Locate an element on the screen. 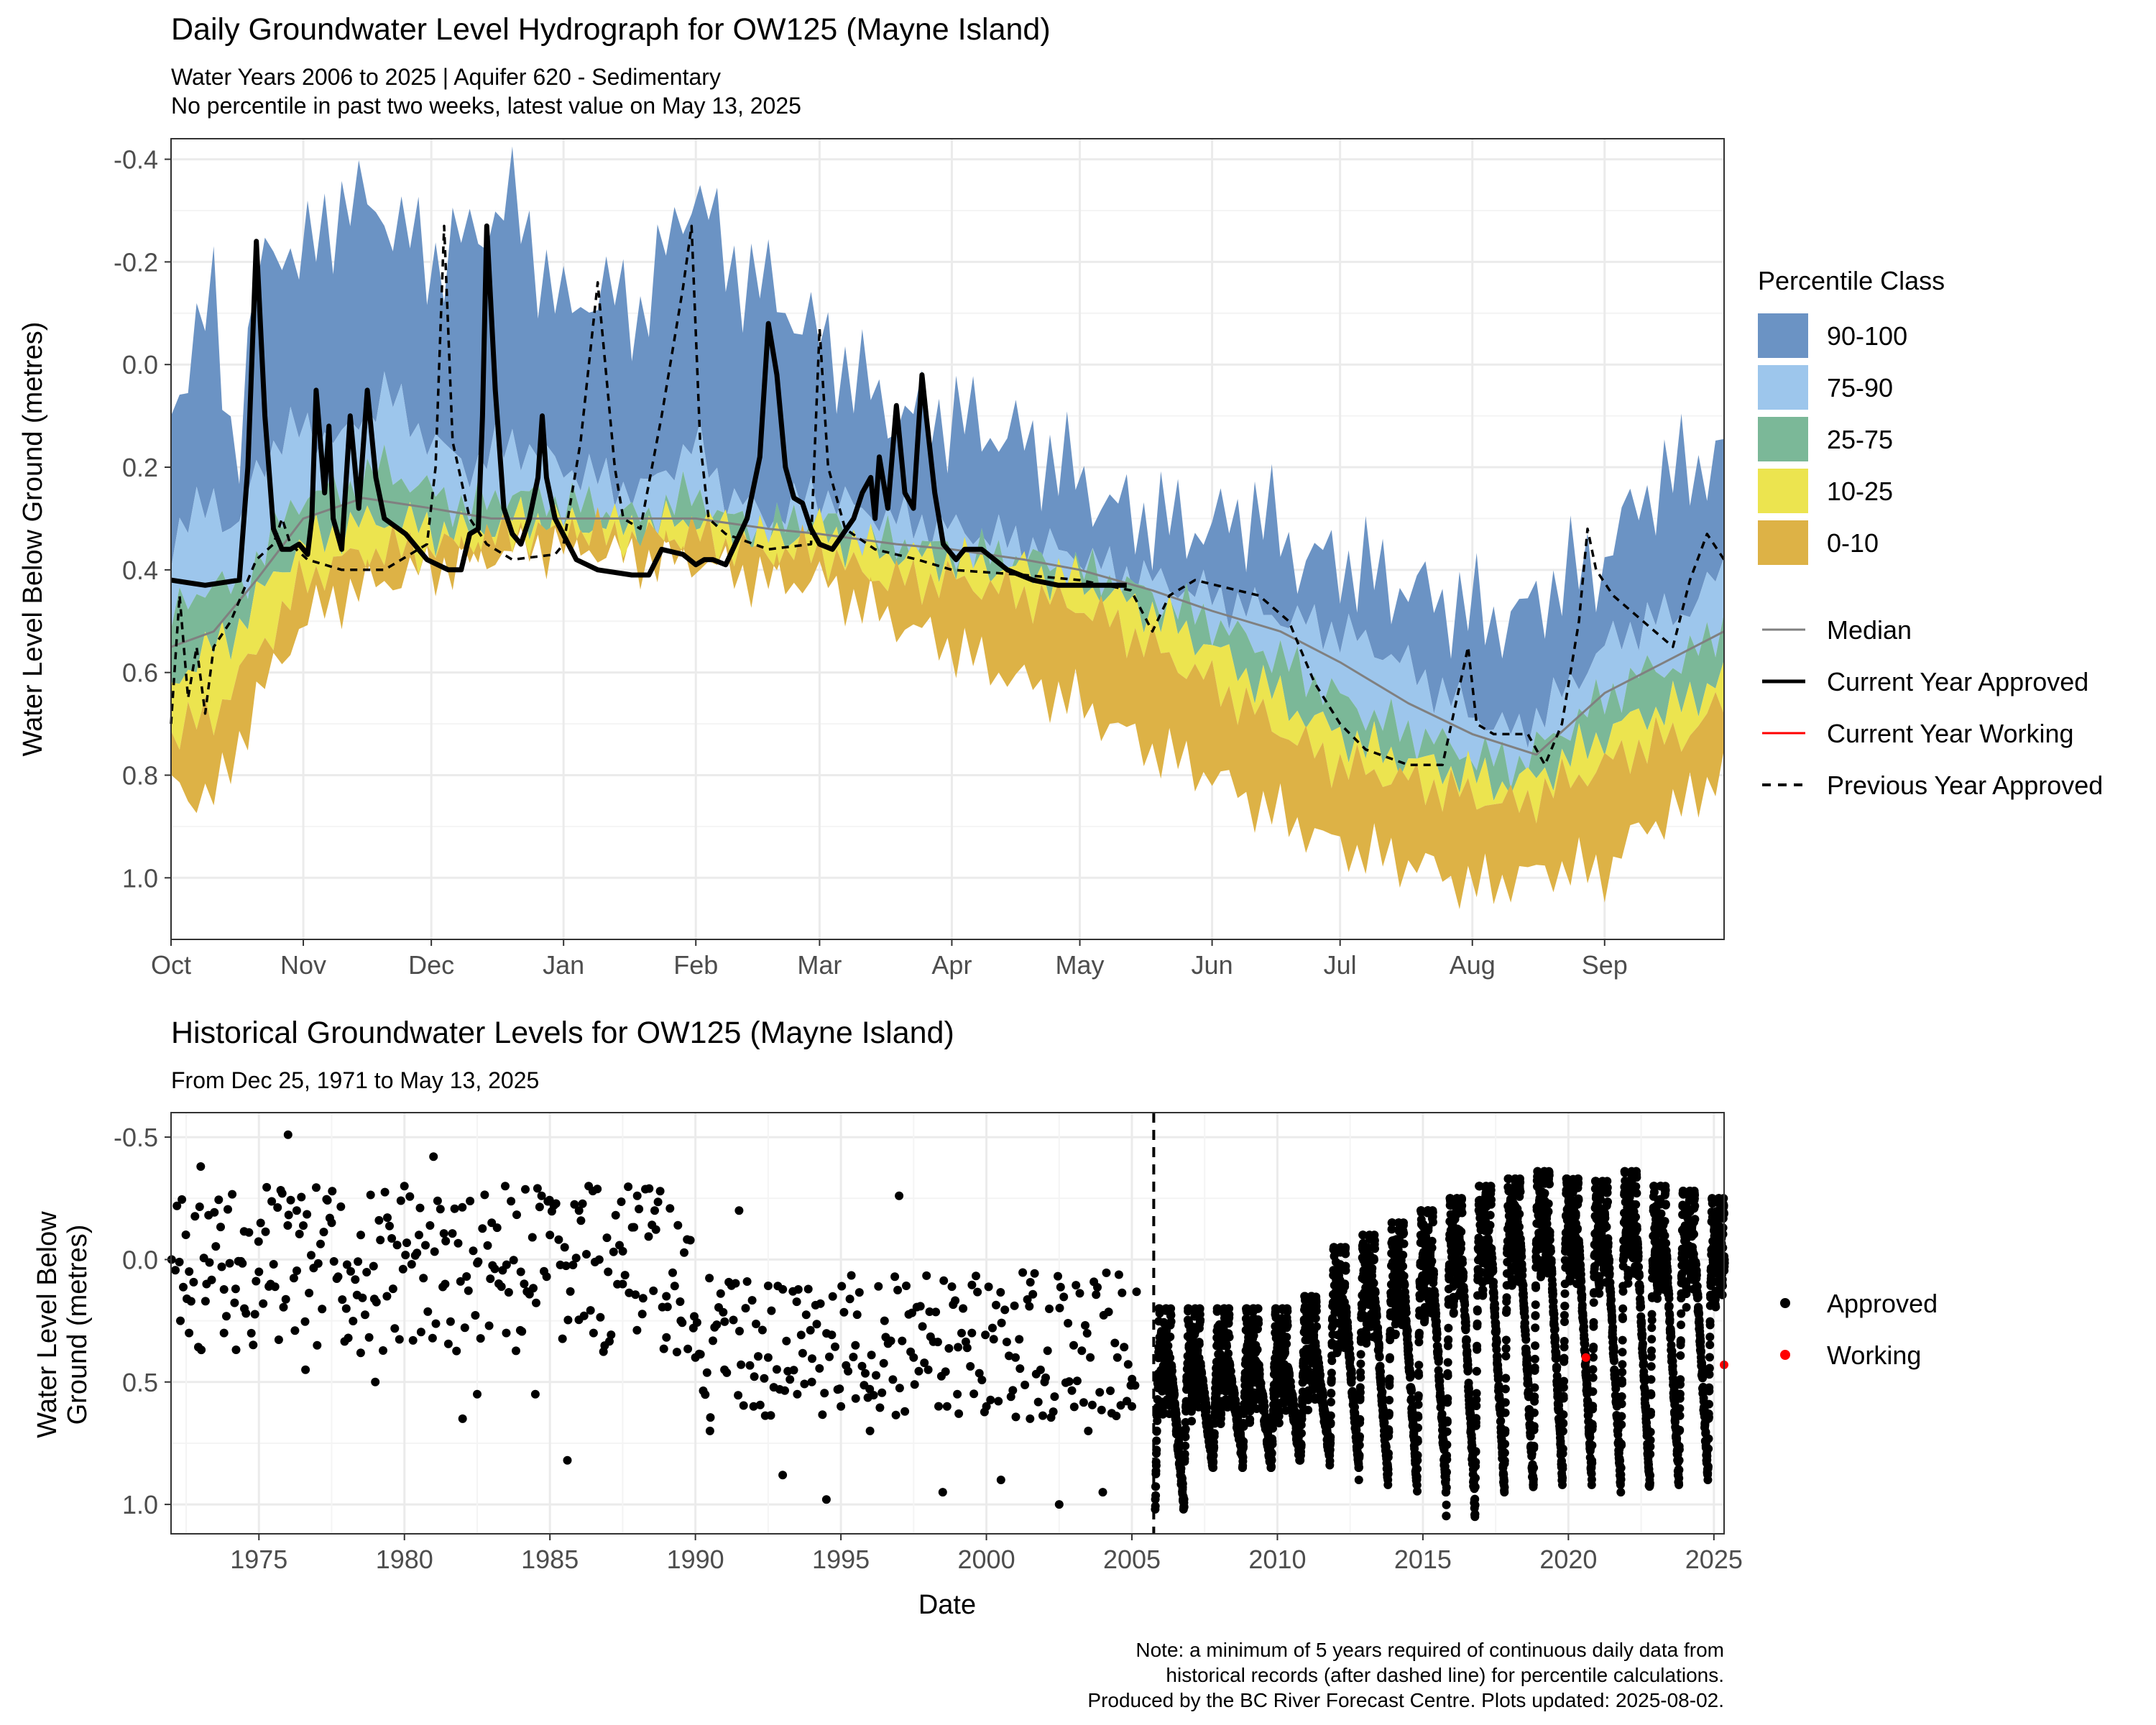  top-y-tick-label: 0.2 is located at coordinates (140, 467).